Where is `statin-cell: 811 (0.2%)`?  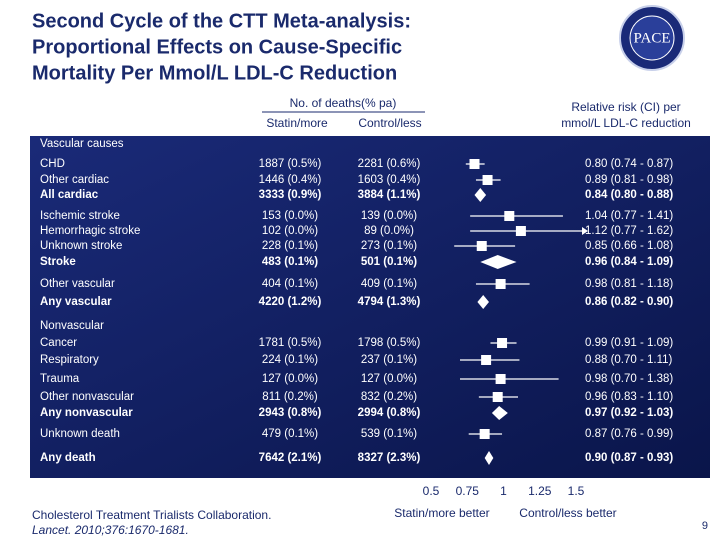 statin-cell: 811 (0.2%) is located at coordinates (290, 397).